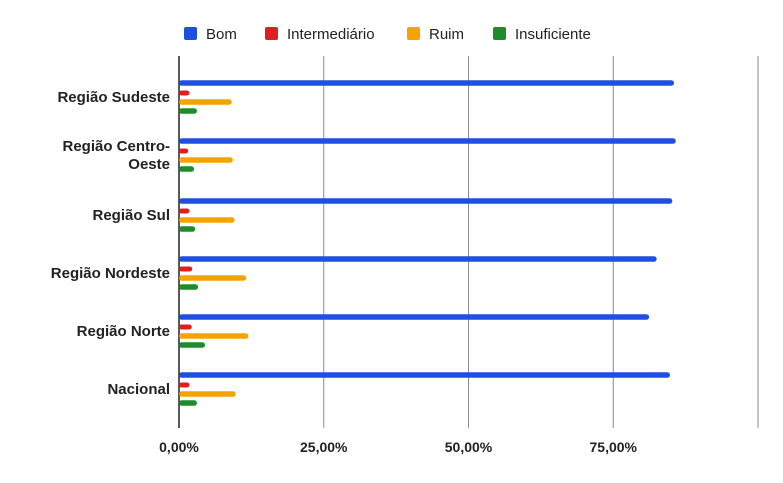  I want to click on x-tick-label: 75,00%, so click(614, 447).